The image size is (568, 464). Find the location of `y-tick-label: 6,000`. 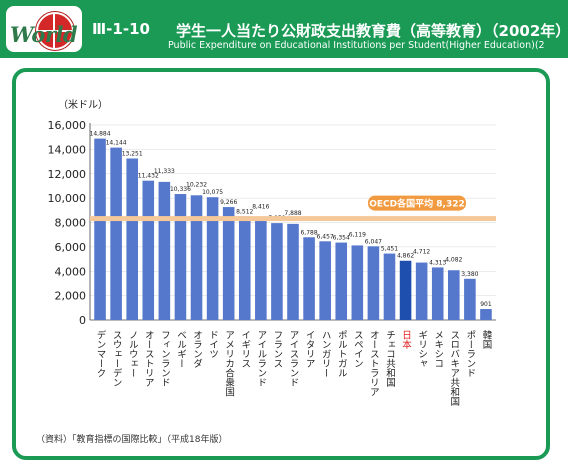

y-tick-label: 6,000 is located at coordinates (71, 247).